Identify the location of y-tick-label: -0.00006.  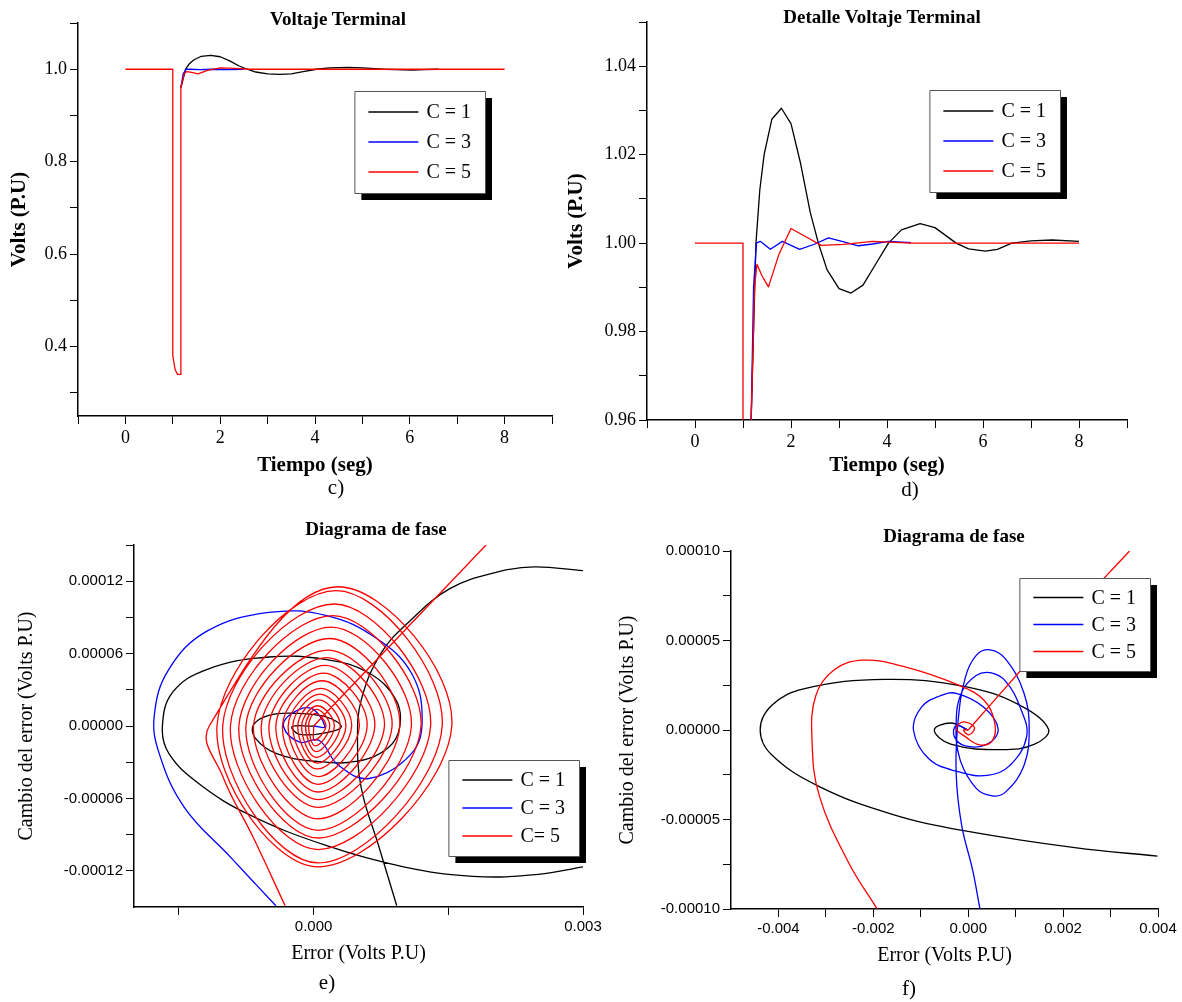
(93, 797).